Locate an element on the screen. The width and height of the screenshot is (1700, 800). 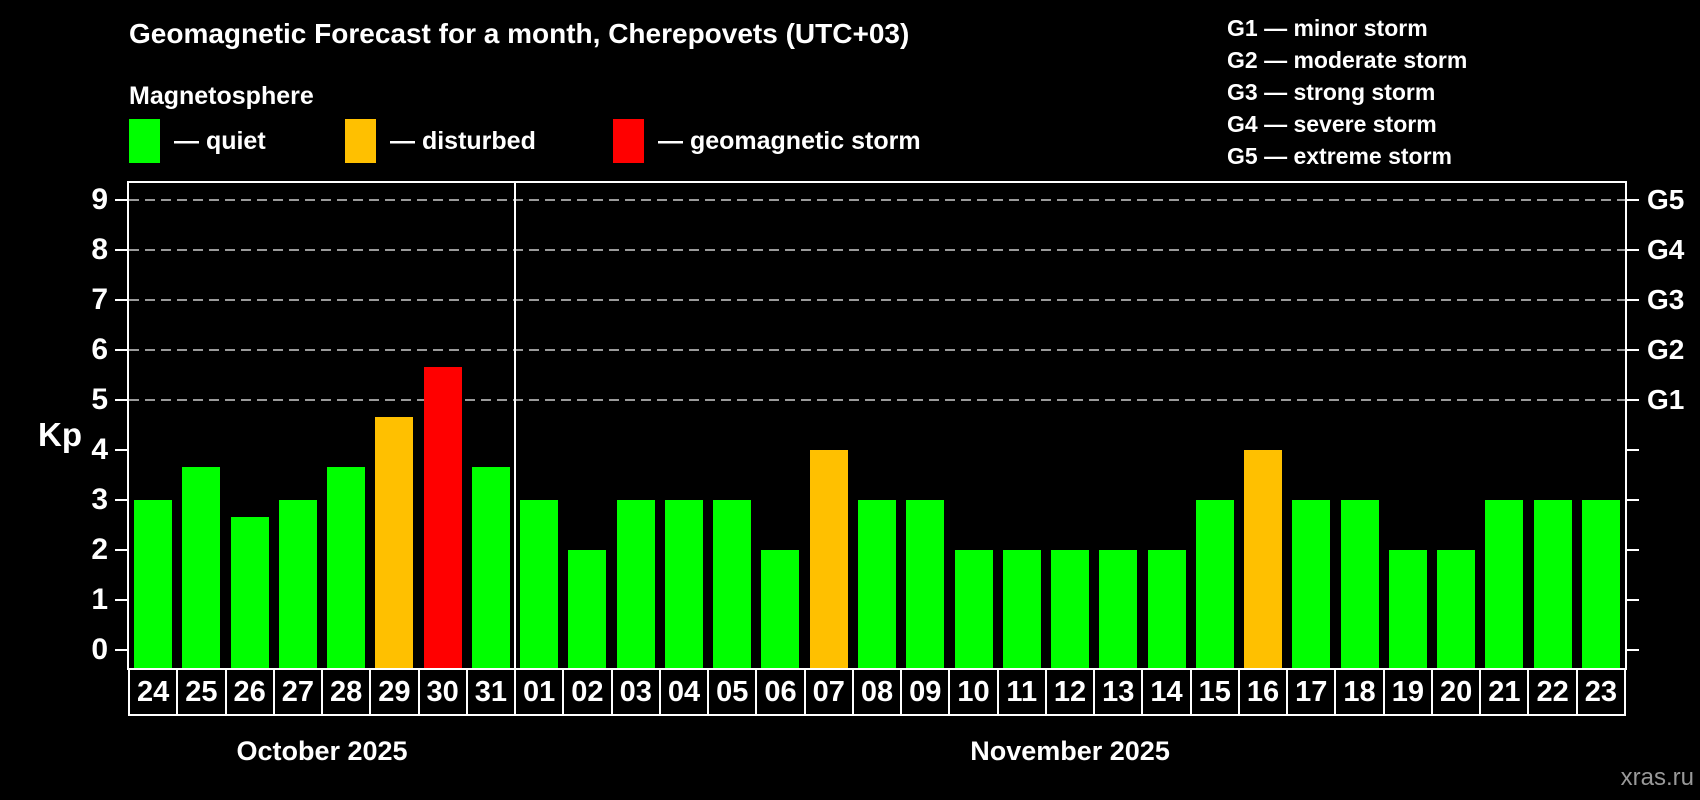
date-label-24: 24 is located at coordinates (153, 692).